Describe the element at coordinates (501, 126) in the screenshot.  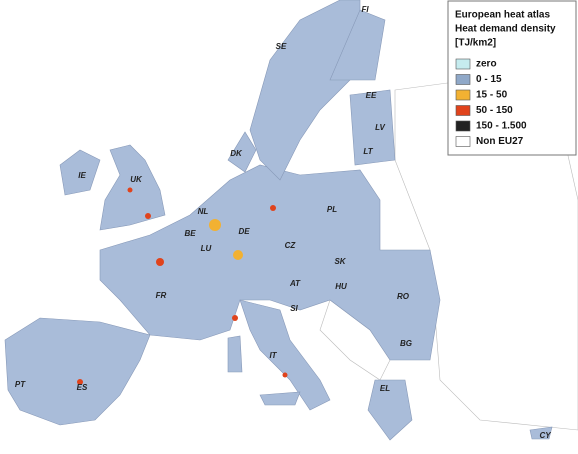
I see `legend-label: 150 - 1.500` at that location.